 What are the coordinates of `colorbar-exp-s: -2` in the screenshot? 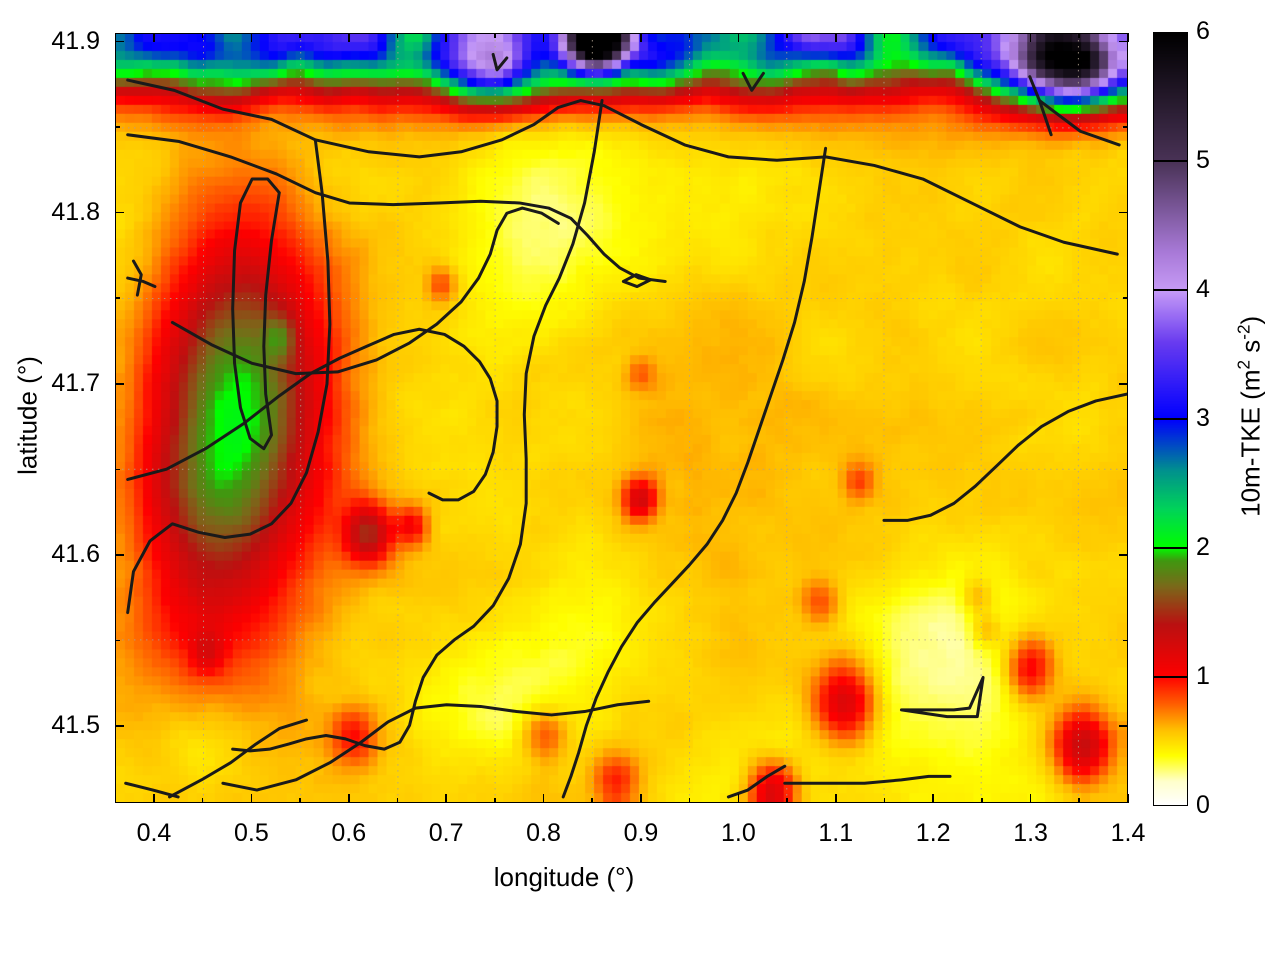 It's located at (1243, 332).